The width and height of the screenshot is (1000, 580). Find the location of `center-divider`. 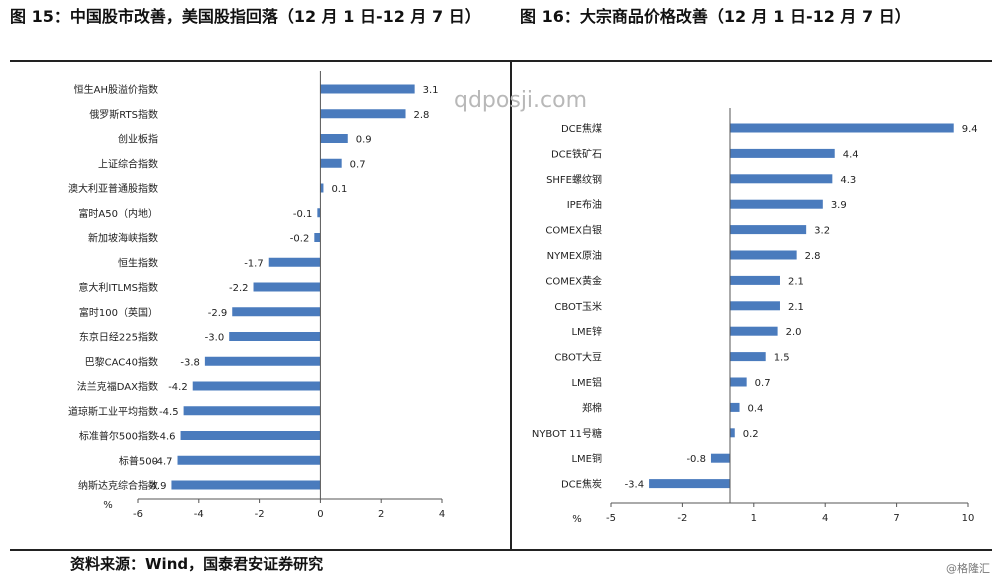

center-divider is located at coordinates (511, 305).